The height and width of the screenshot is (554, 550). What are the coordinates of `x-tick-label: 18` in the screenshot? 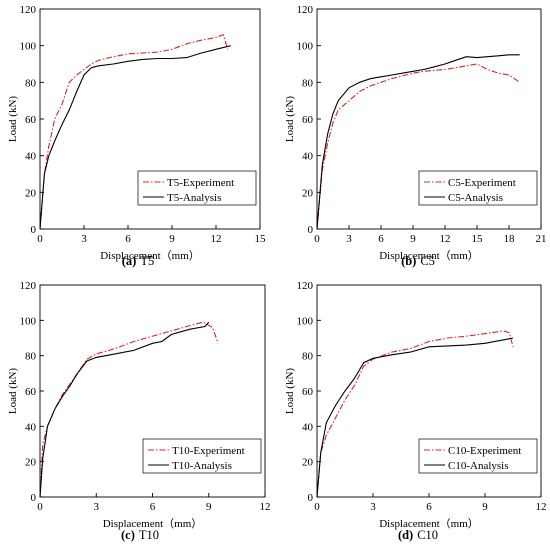 It's located at (510, 239).